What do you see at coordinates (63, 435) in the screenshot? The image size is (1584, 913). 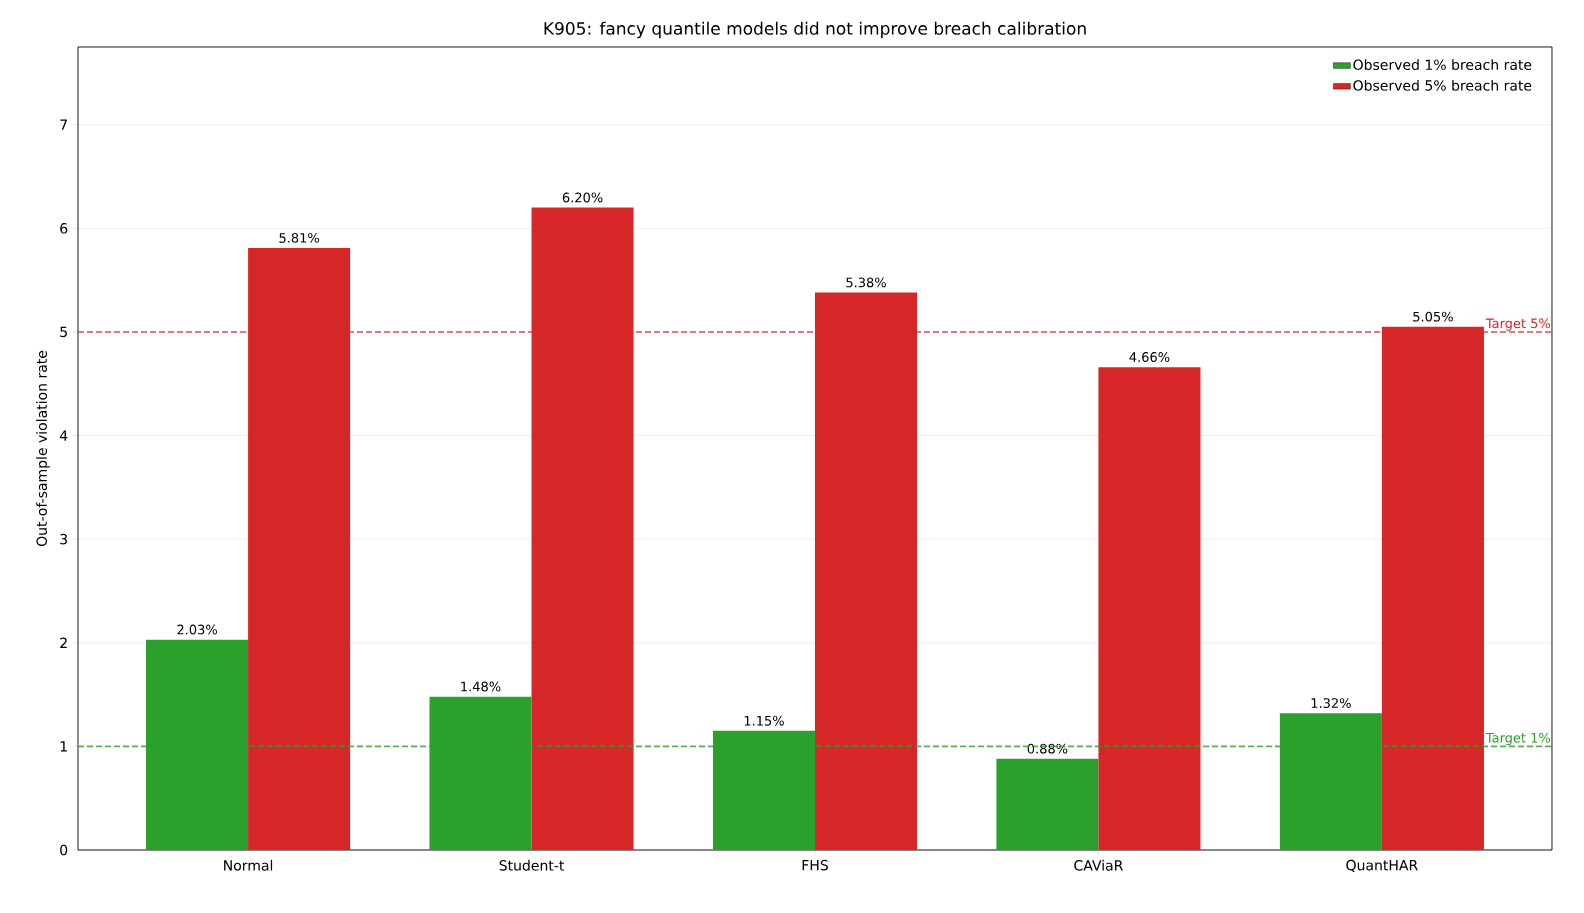 I see `y-tick-label: 4` at bounding box center [63, 435].